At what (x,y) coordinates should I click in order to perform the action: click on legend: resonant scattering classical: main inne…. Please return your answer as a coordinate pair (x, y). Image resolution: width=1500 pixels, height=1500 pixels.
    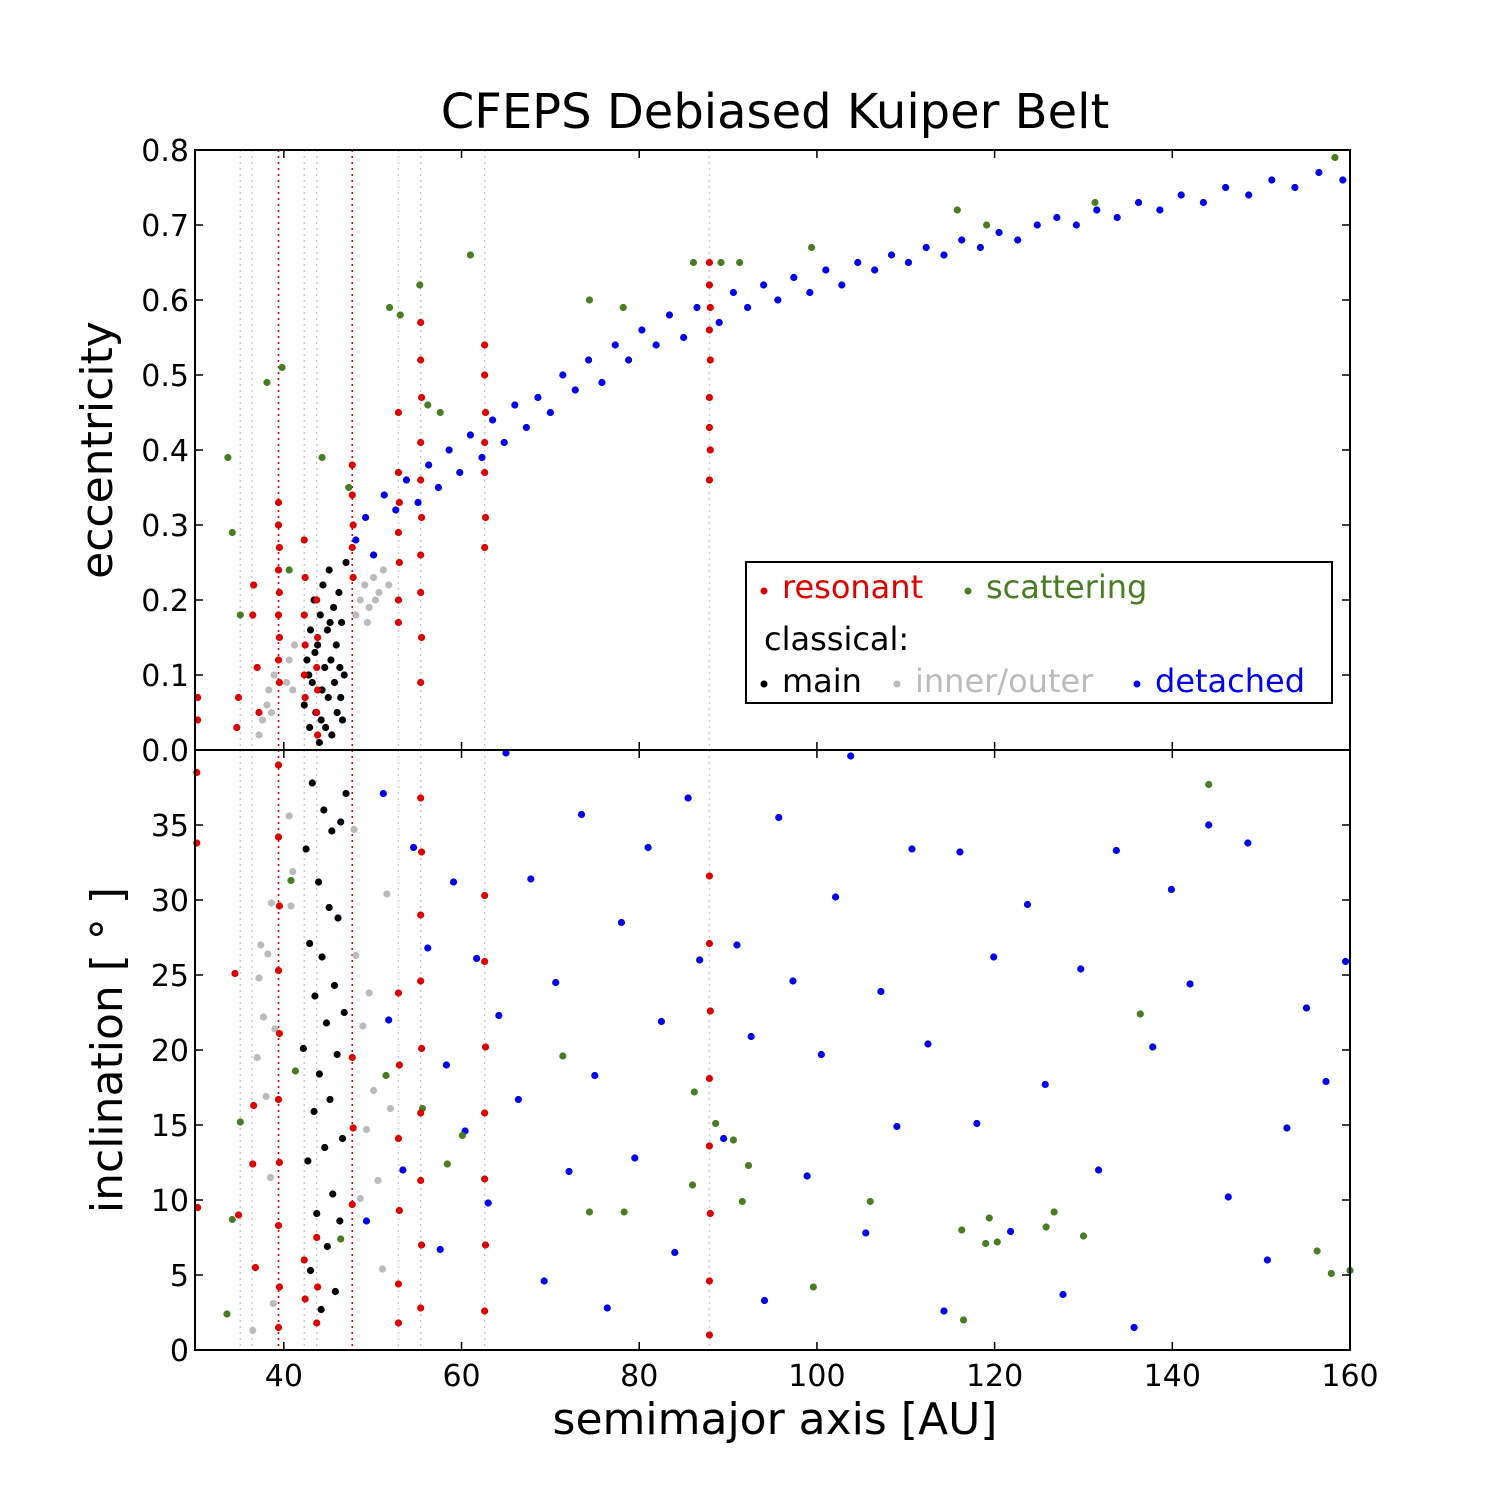
    Looking at the image, I should click on (1039, 632).